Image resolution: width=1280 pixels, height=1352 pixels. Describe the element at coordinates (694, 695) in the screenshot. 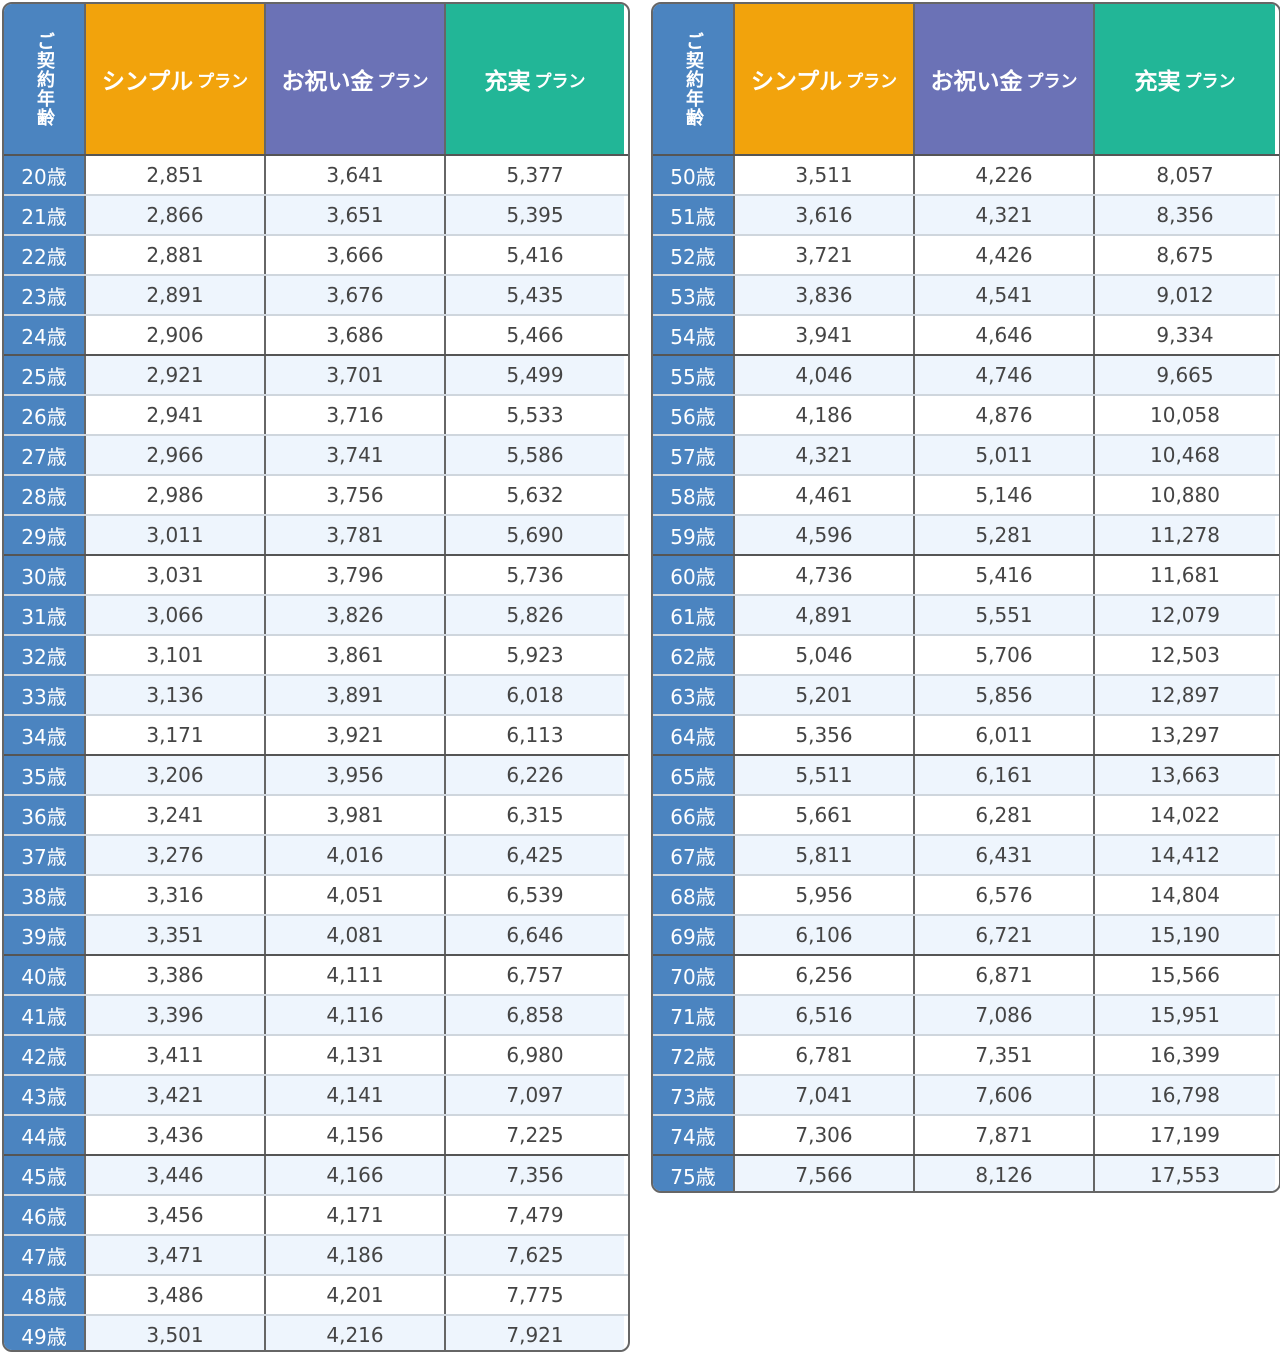

I see `age-cell: 63歳` at that location.